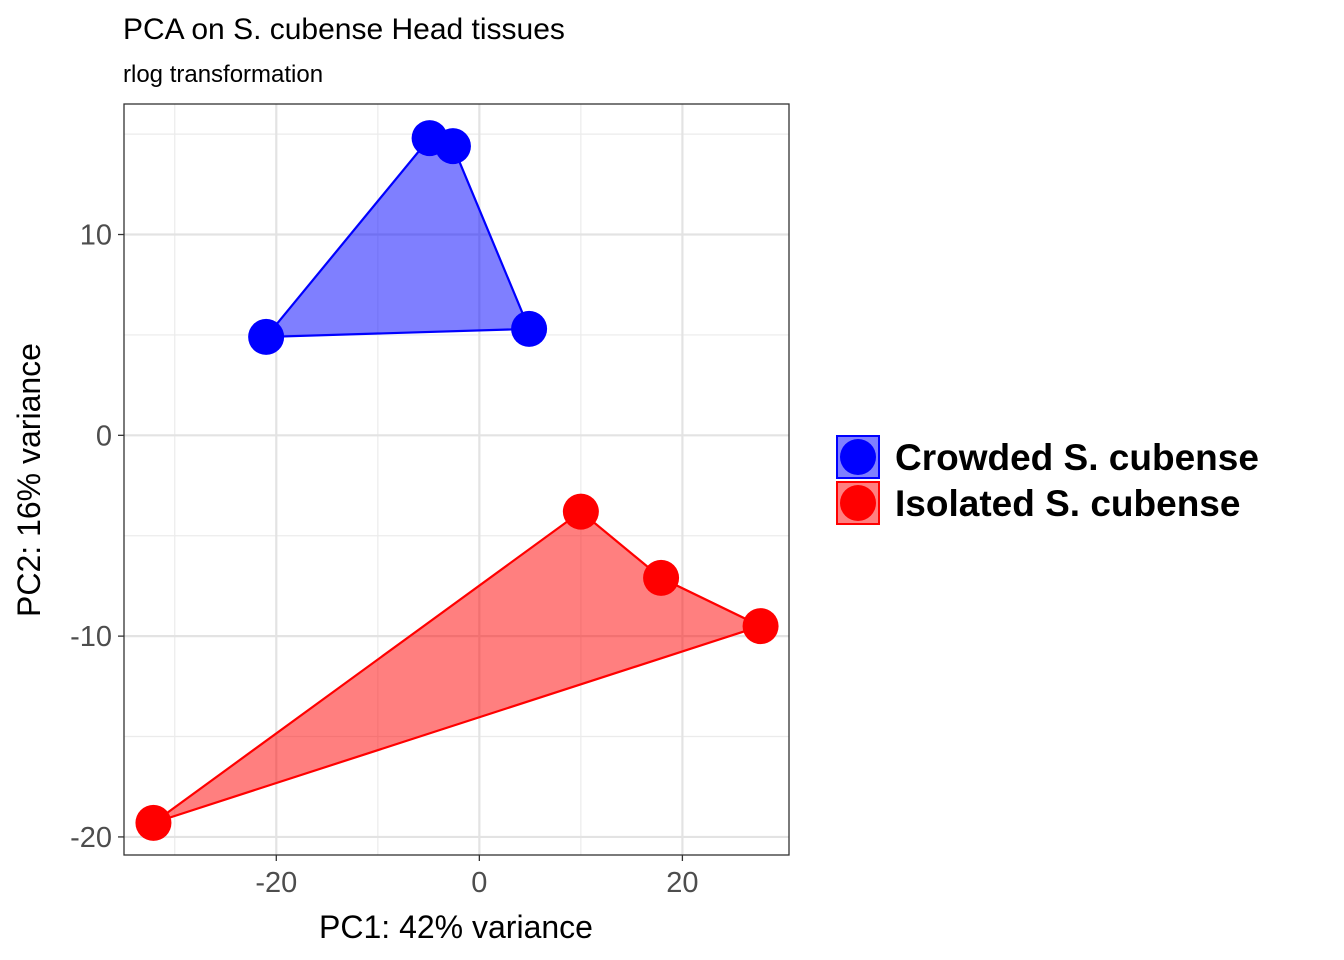 This screenshot has width=1344, height=960. What do you see at coordinates (1077, 457) in the screenshot?
I see `legend-label: Crowded S. cubense` at bounding box center [1077, 457].